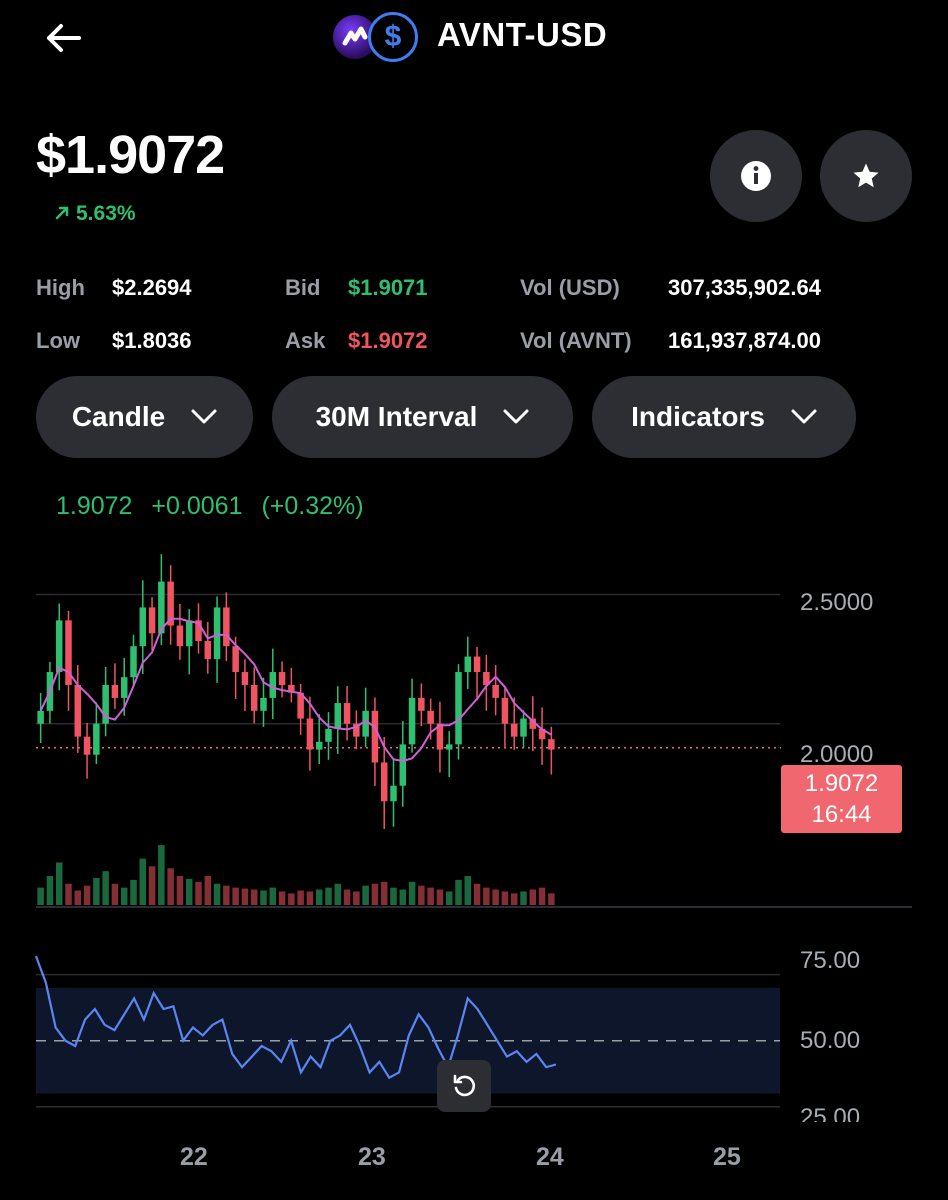 Image resolution: width=948 pixels, height=1200 pixels. Describe the element at coordinates (516, 416) in the screenshot. I see `chevron-down-icon` at that location.